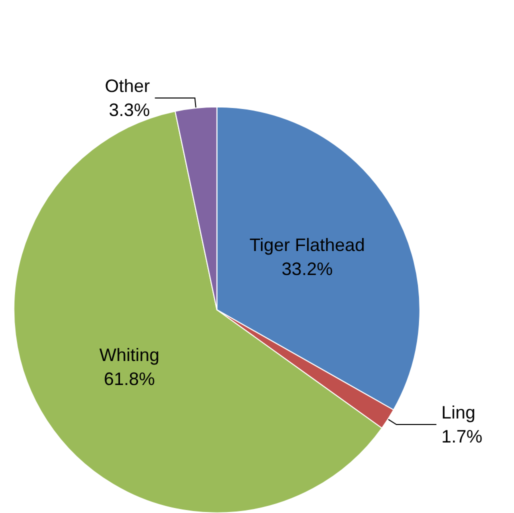  I want to click on slice-label: Other, so click(127, 86).